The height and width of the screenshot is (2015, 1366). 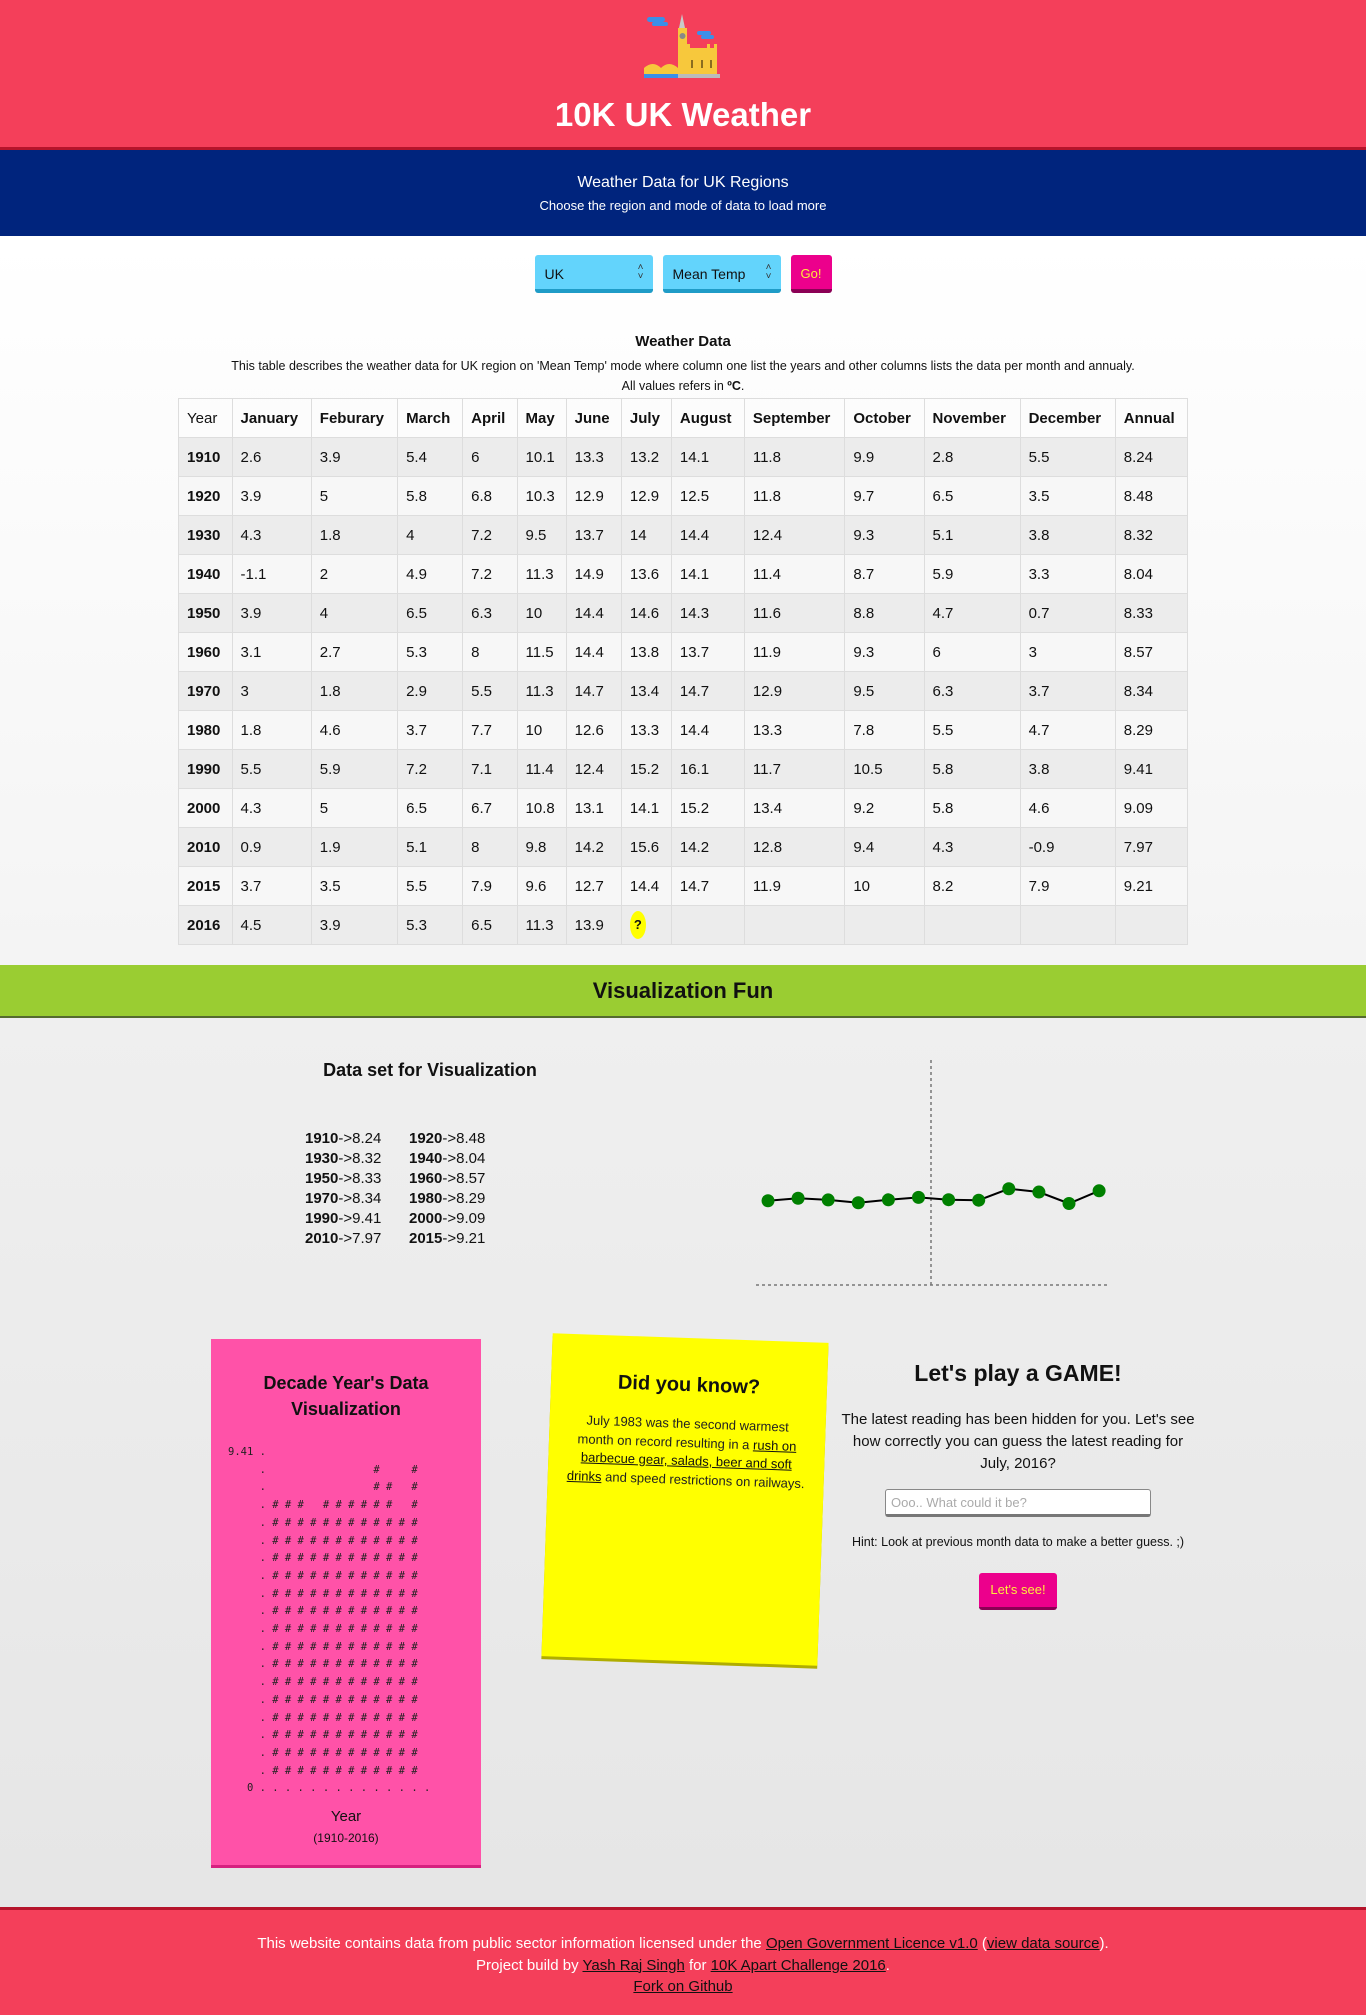 What do you see at coordinates (1067, 691) in the screenshot?
I see `table-cell: 3.7` at bounding box center [1067, 691].